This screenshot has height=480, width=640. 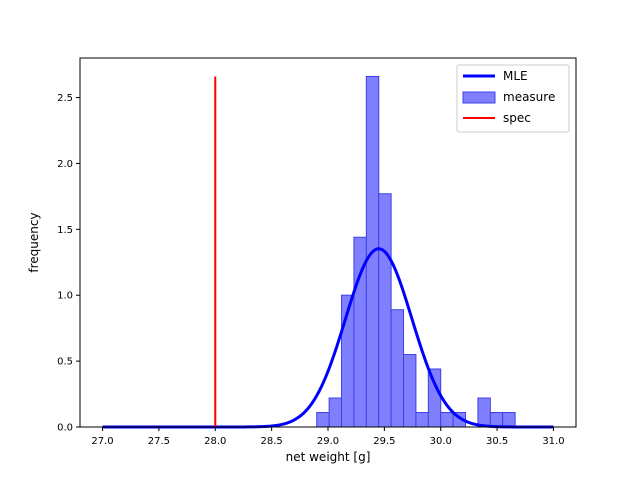 What do you see at coordinates (65, 362) in the screenshot?
I see `y-tick-label: 0.5` at bounding box center [65, 362].